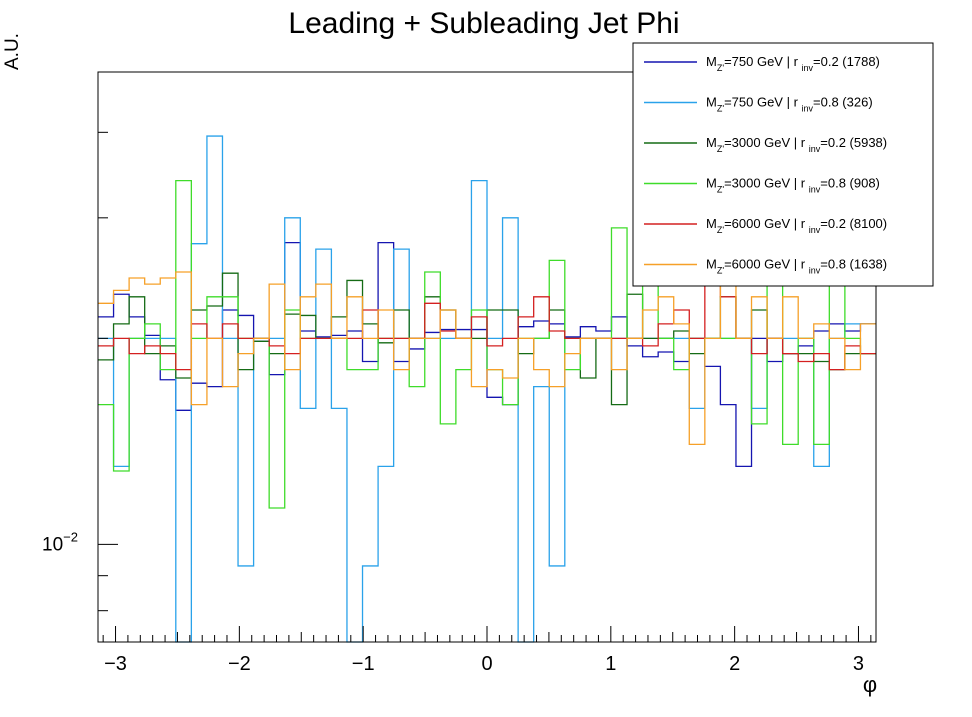 Image resolution: width=972 pixels, height=717 pixels. What do you see at coordinates (487, 650) in the screenshot?
I see `x-axis: −3 −2 −1 0 1 2 3` at bounding box center [487, 650].